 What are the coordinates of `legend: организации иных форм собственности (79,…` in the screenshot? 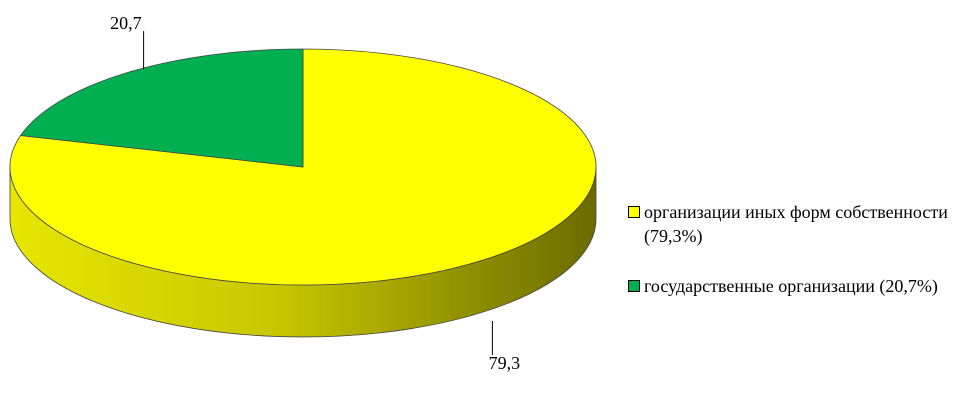 It's located at (791, 262).